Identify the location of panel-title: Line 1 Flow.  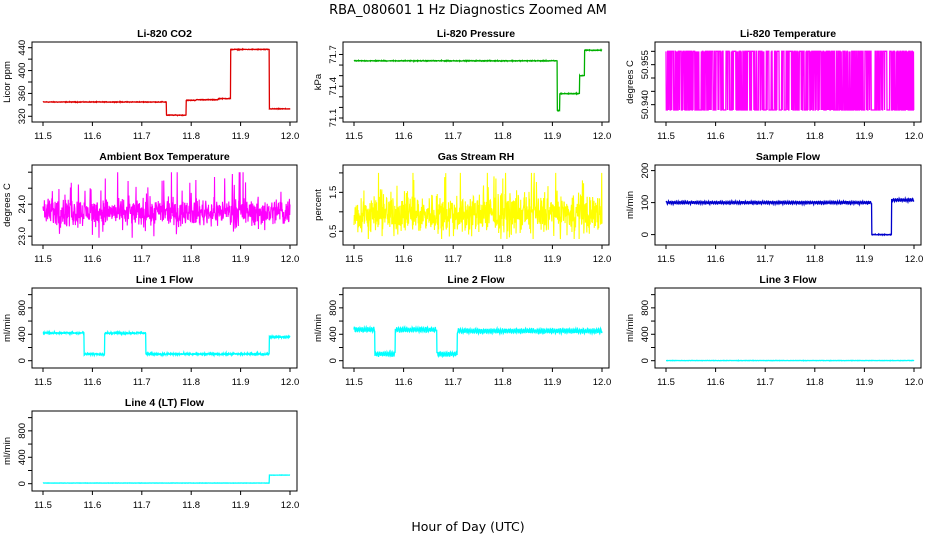
(165, 280).